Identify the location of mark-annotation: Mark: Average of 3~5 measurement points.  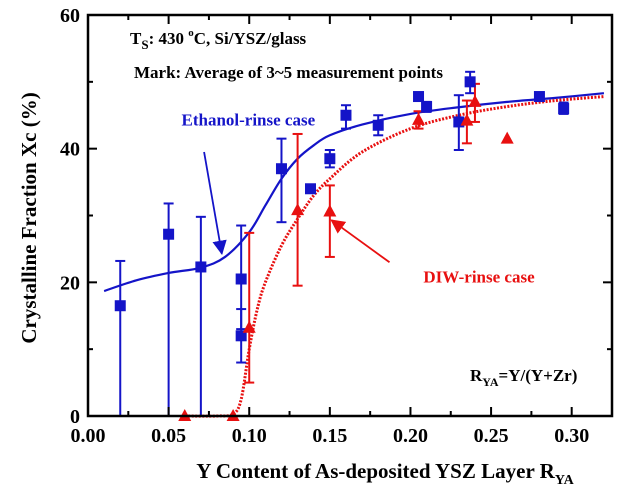
(288, 72).